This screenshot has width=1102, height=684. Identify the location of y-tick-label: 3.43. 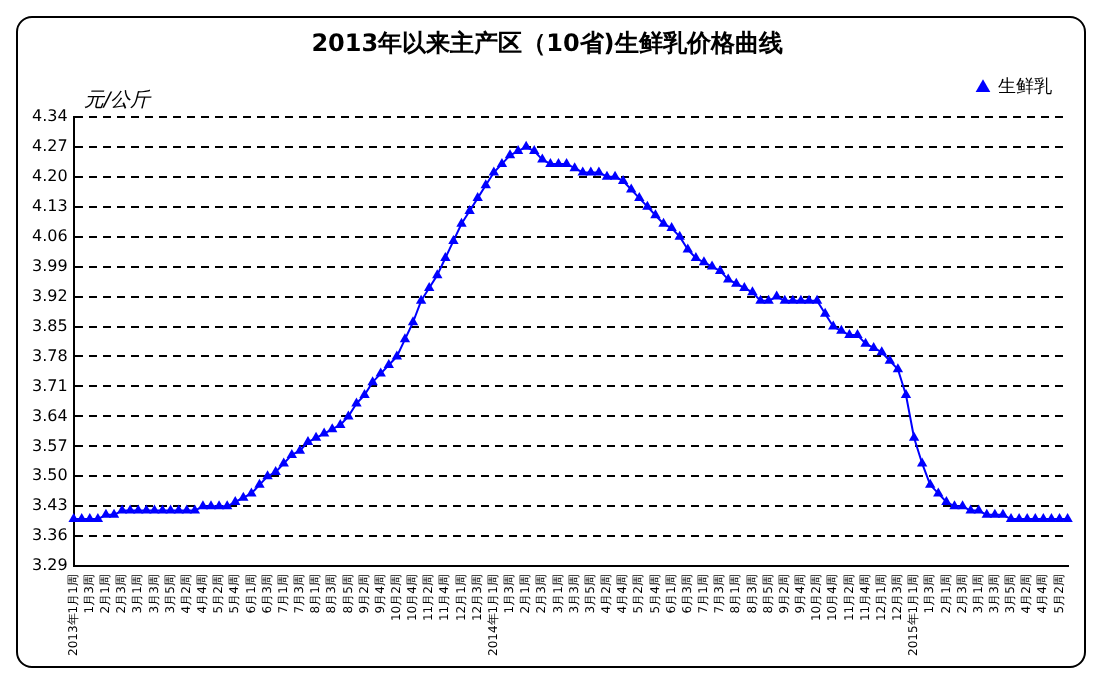
(50, 505).